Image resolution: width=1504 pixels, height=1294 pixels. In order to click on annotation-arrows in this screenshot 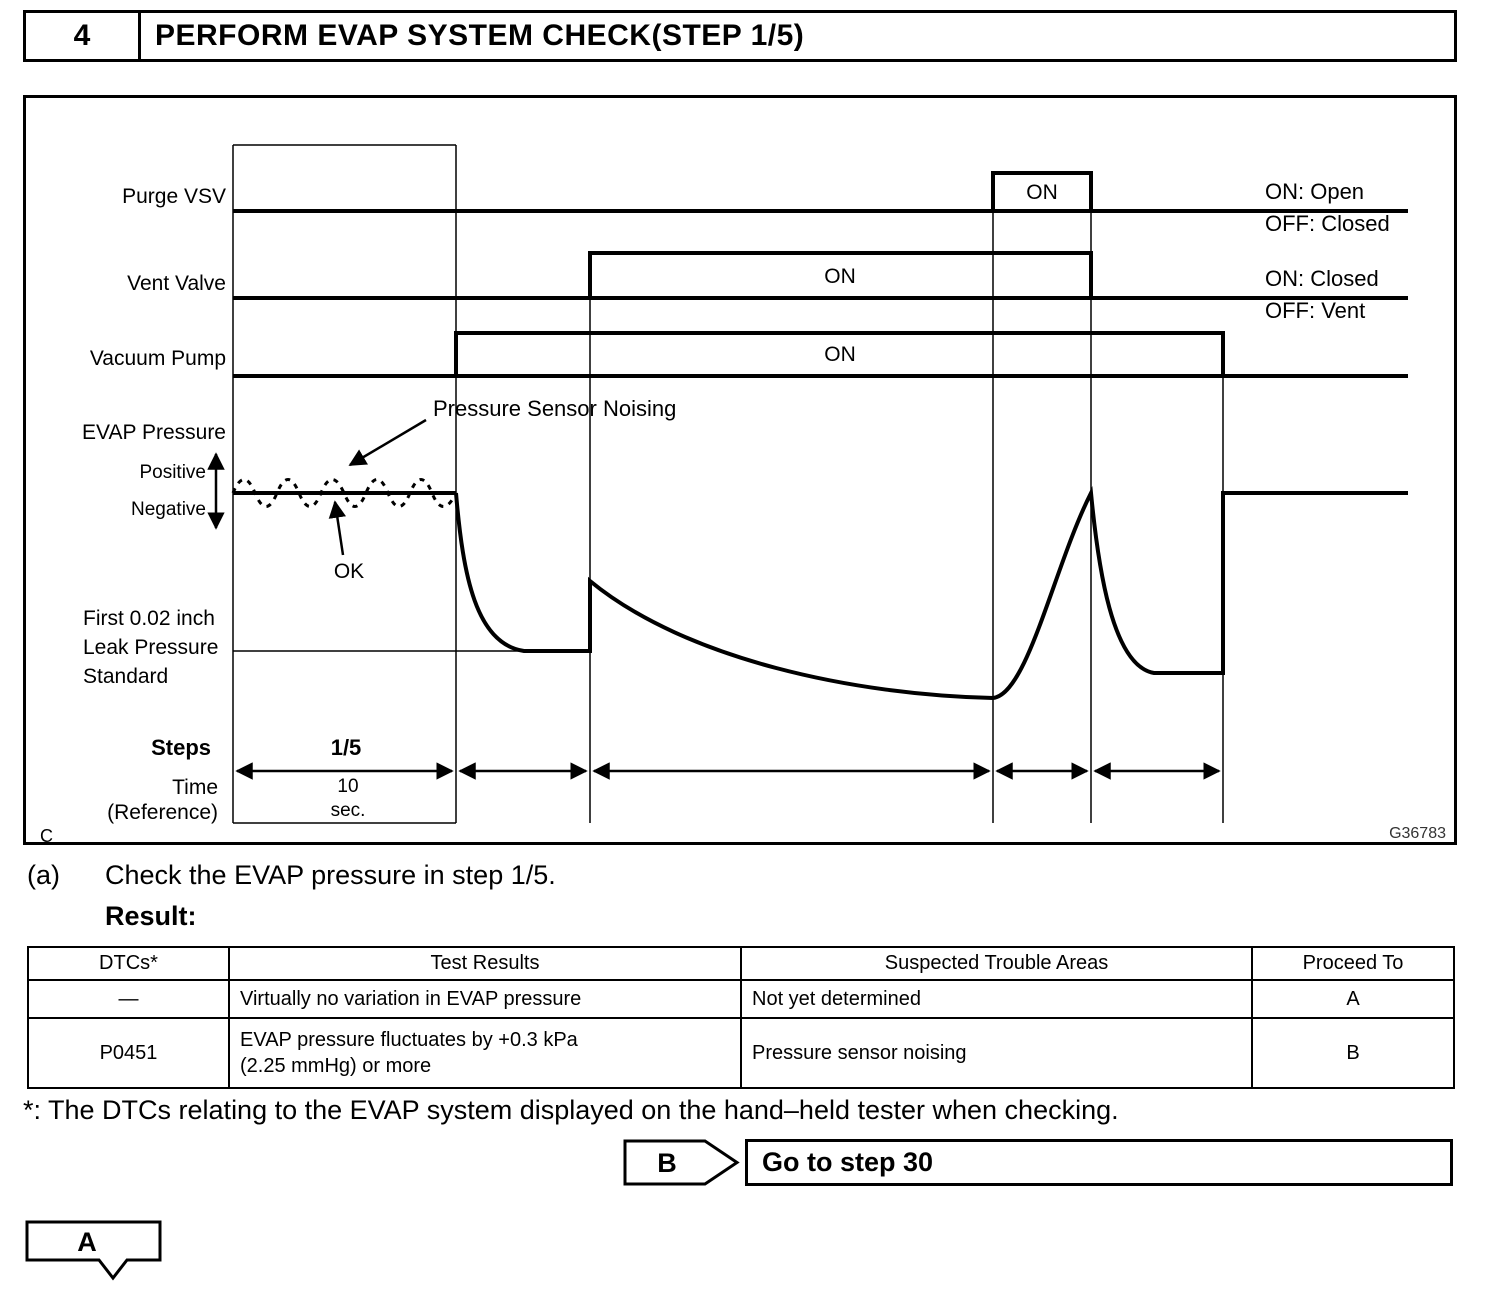, I will do `click(317, 487)`.